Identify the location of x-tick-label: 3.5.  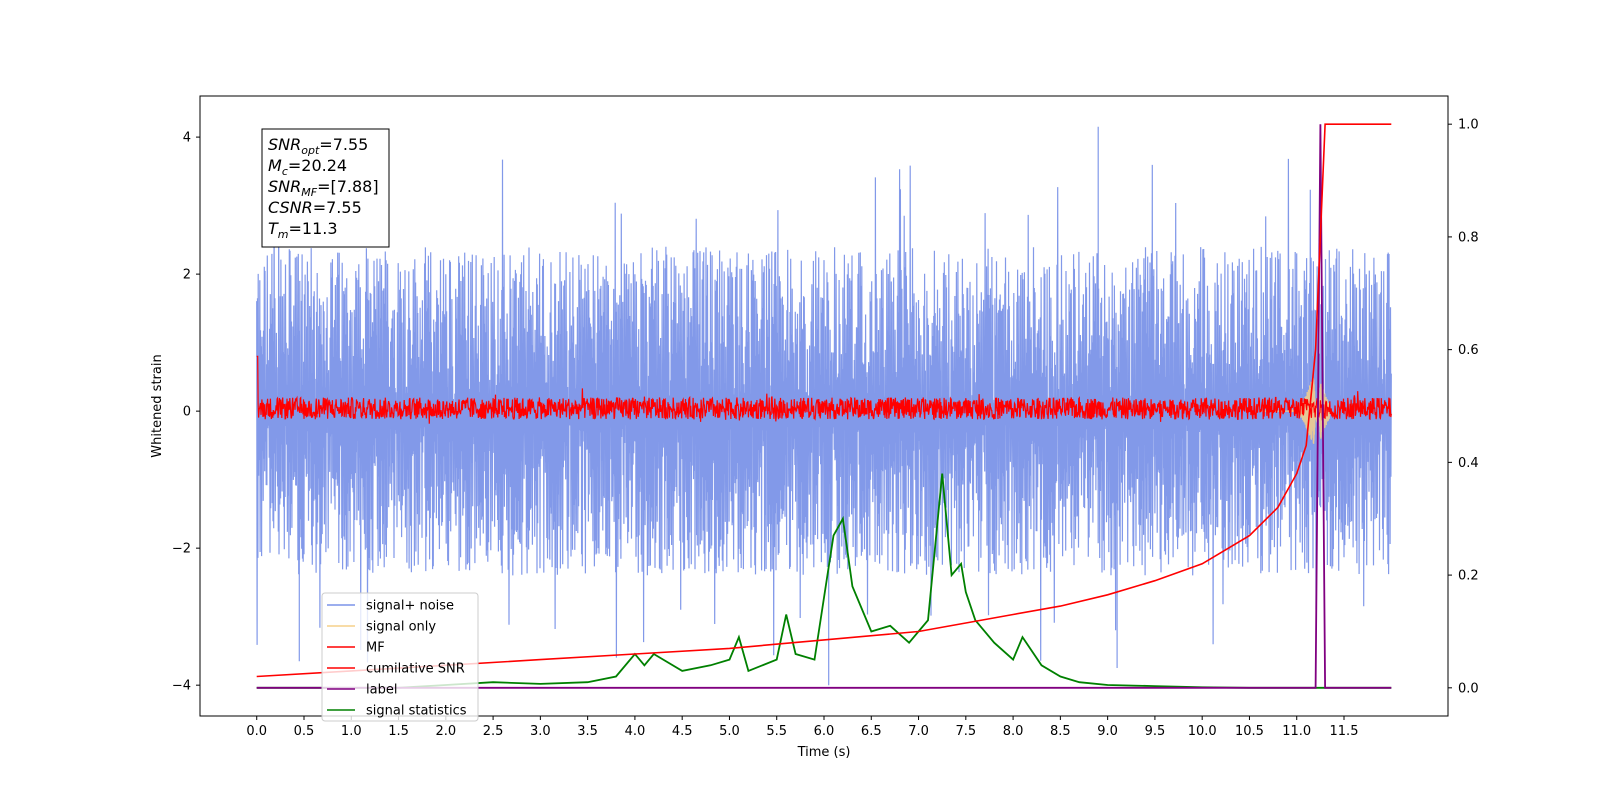
(587, 731).